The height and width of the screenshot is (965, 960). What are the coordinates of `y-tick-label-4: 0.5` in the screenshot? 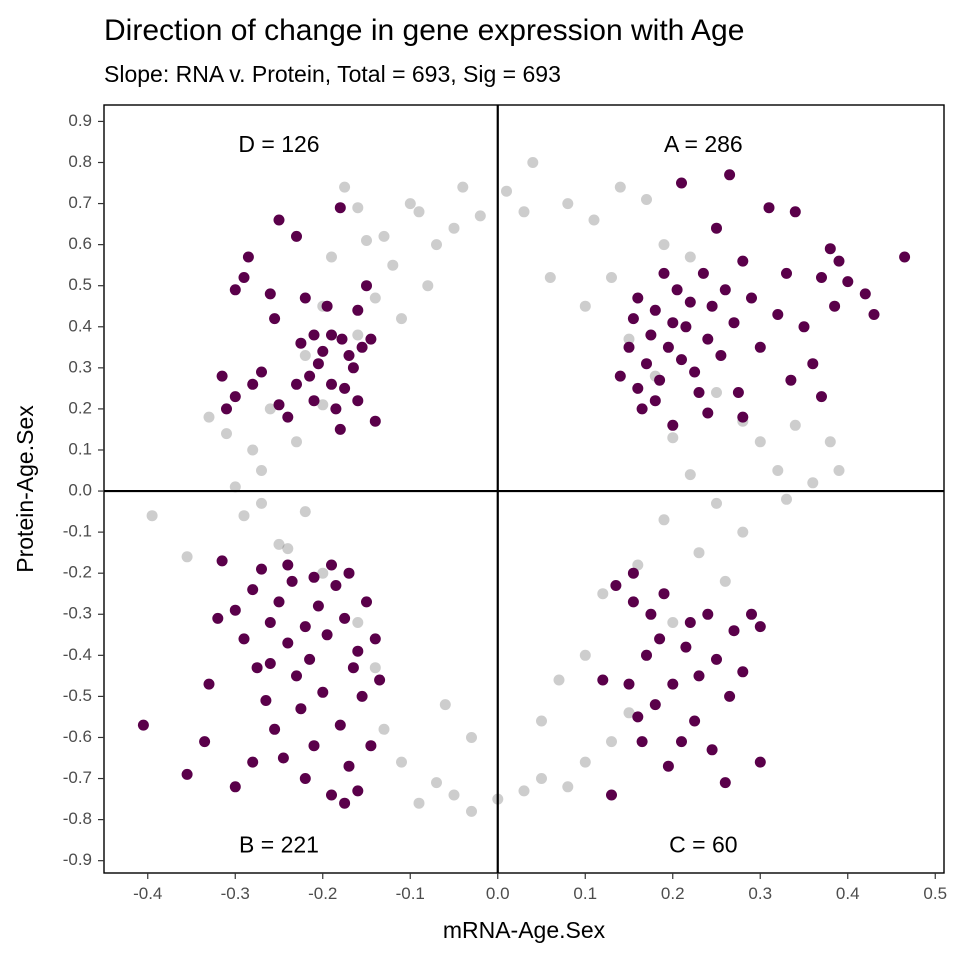 It's located at (80, 284).